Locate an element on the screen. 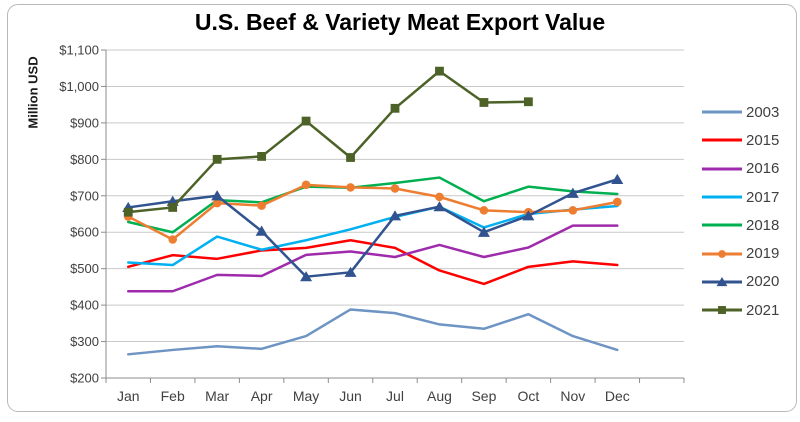 This screenshot has height=422, width=800. x-tick-label: Aug is located at coordinates (439, 396).